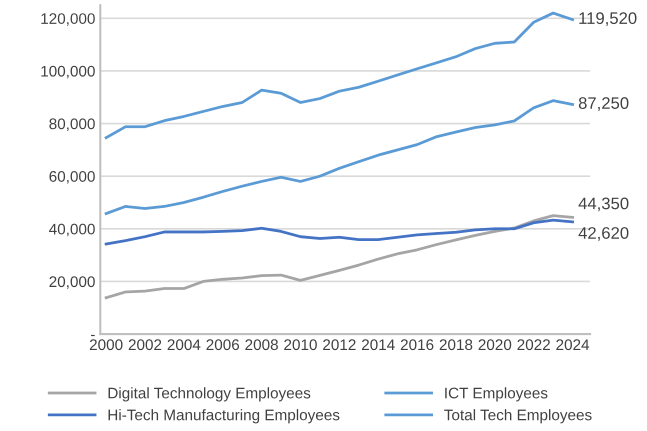 Image resolution: width=647 pixels, height=431 pixels. Describe the element at coordinates (68, 72) in the screenshot. I see `y-tick-label: 100,000` at that location.